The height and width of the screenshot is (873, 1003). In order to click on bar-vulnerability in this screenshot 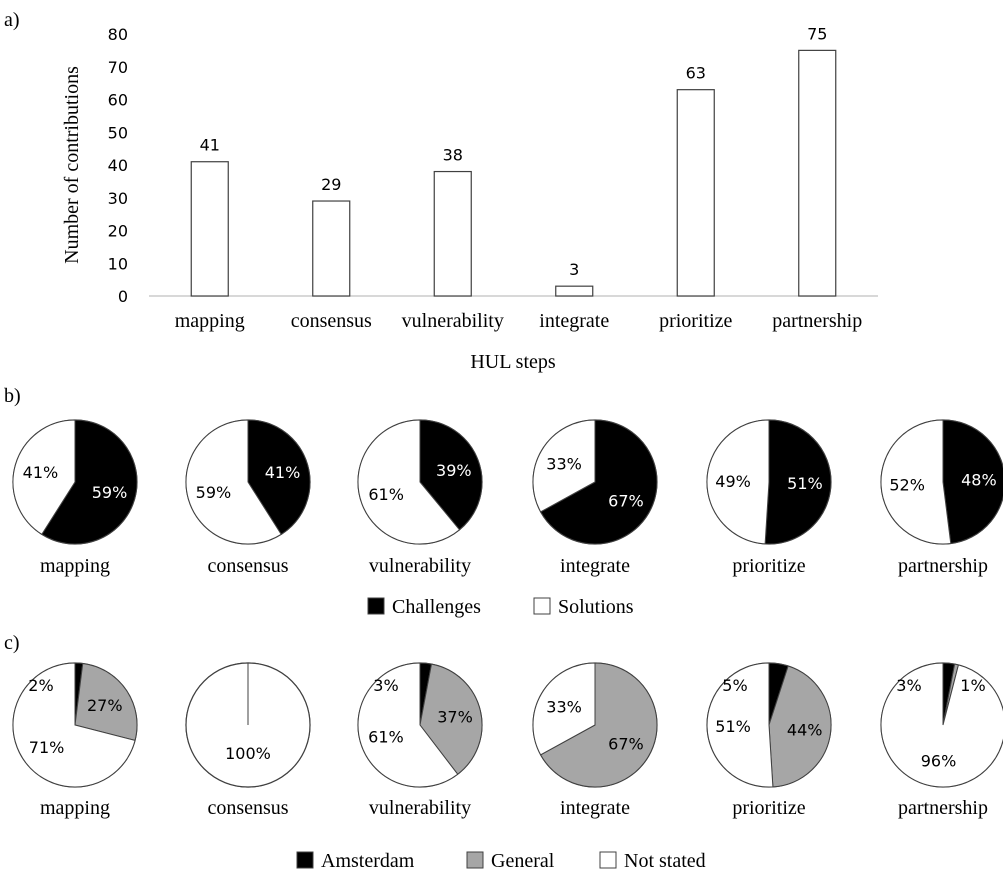, I will do `click(452, 233)`.